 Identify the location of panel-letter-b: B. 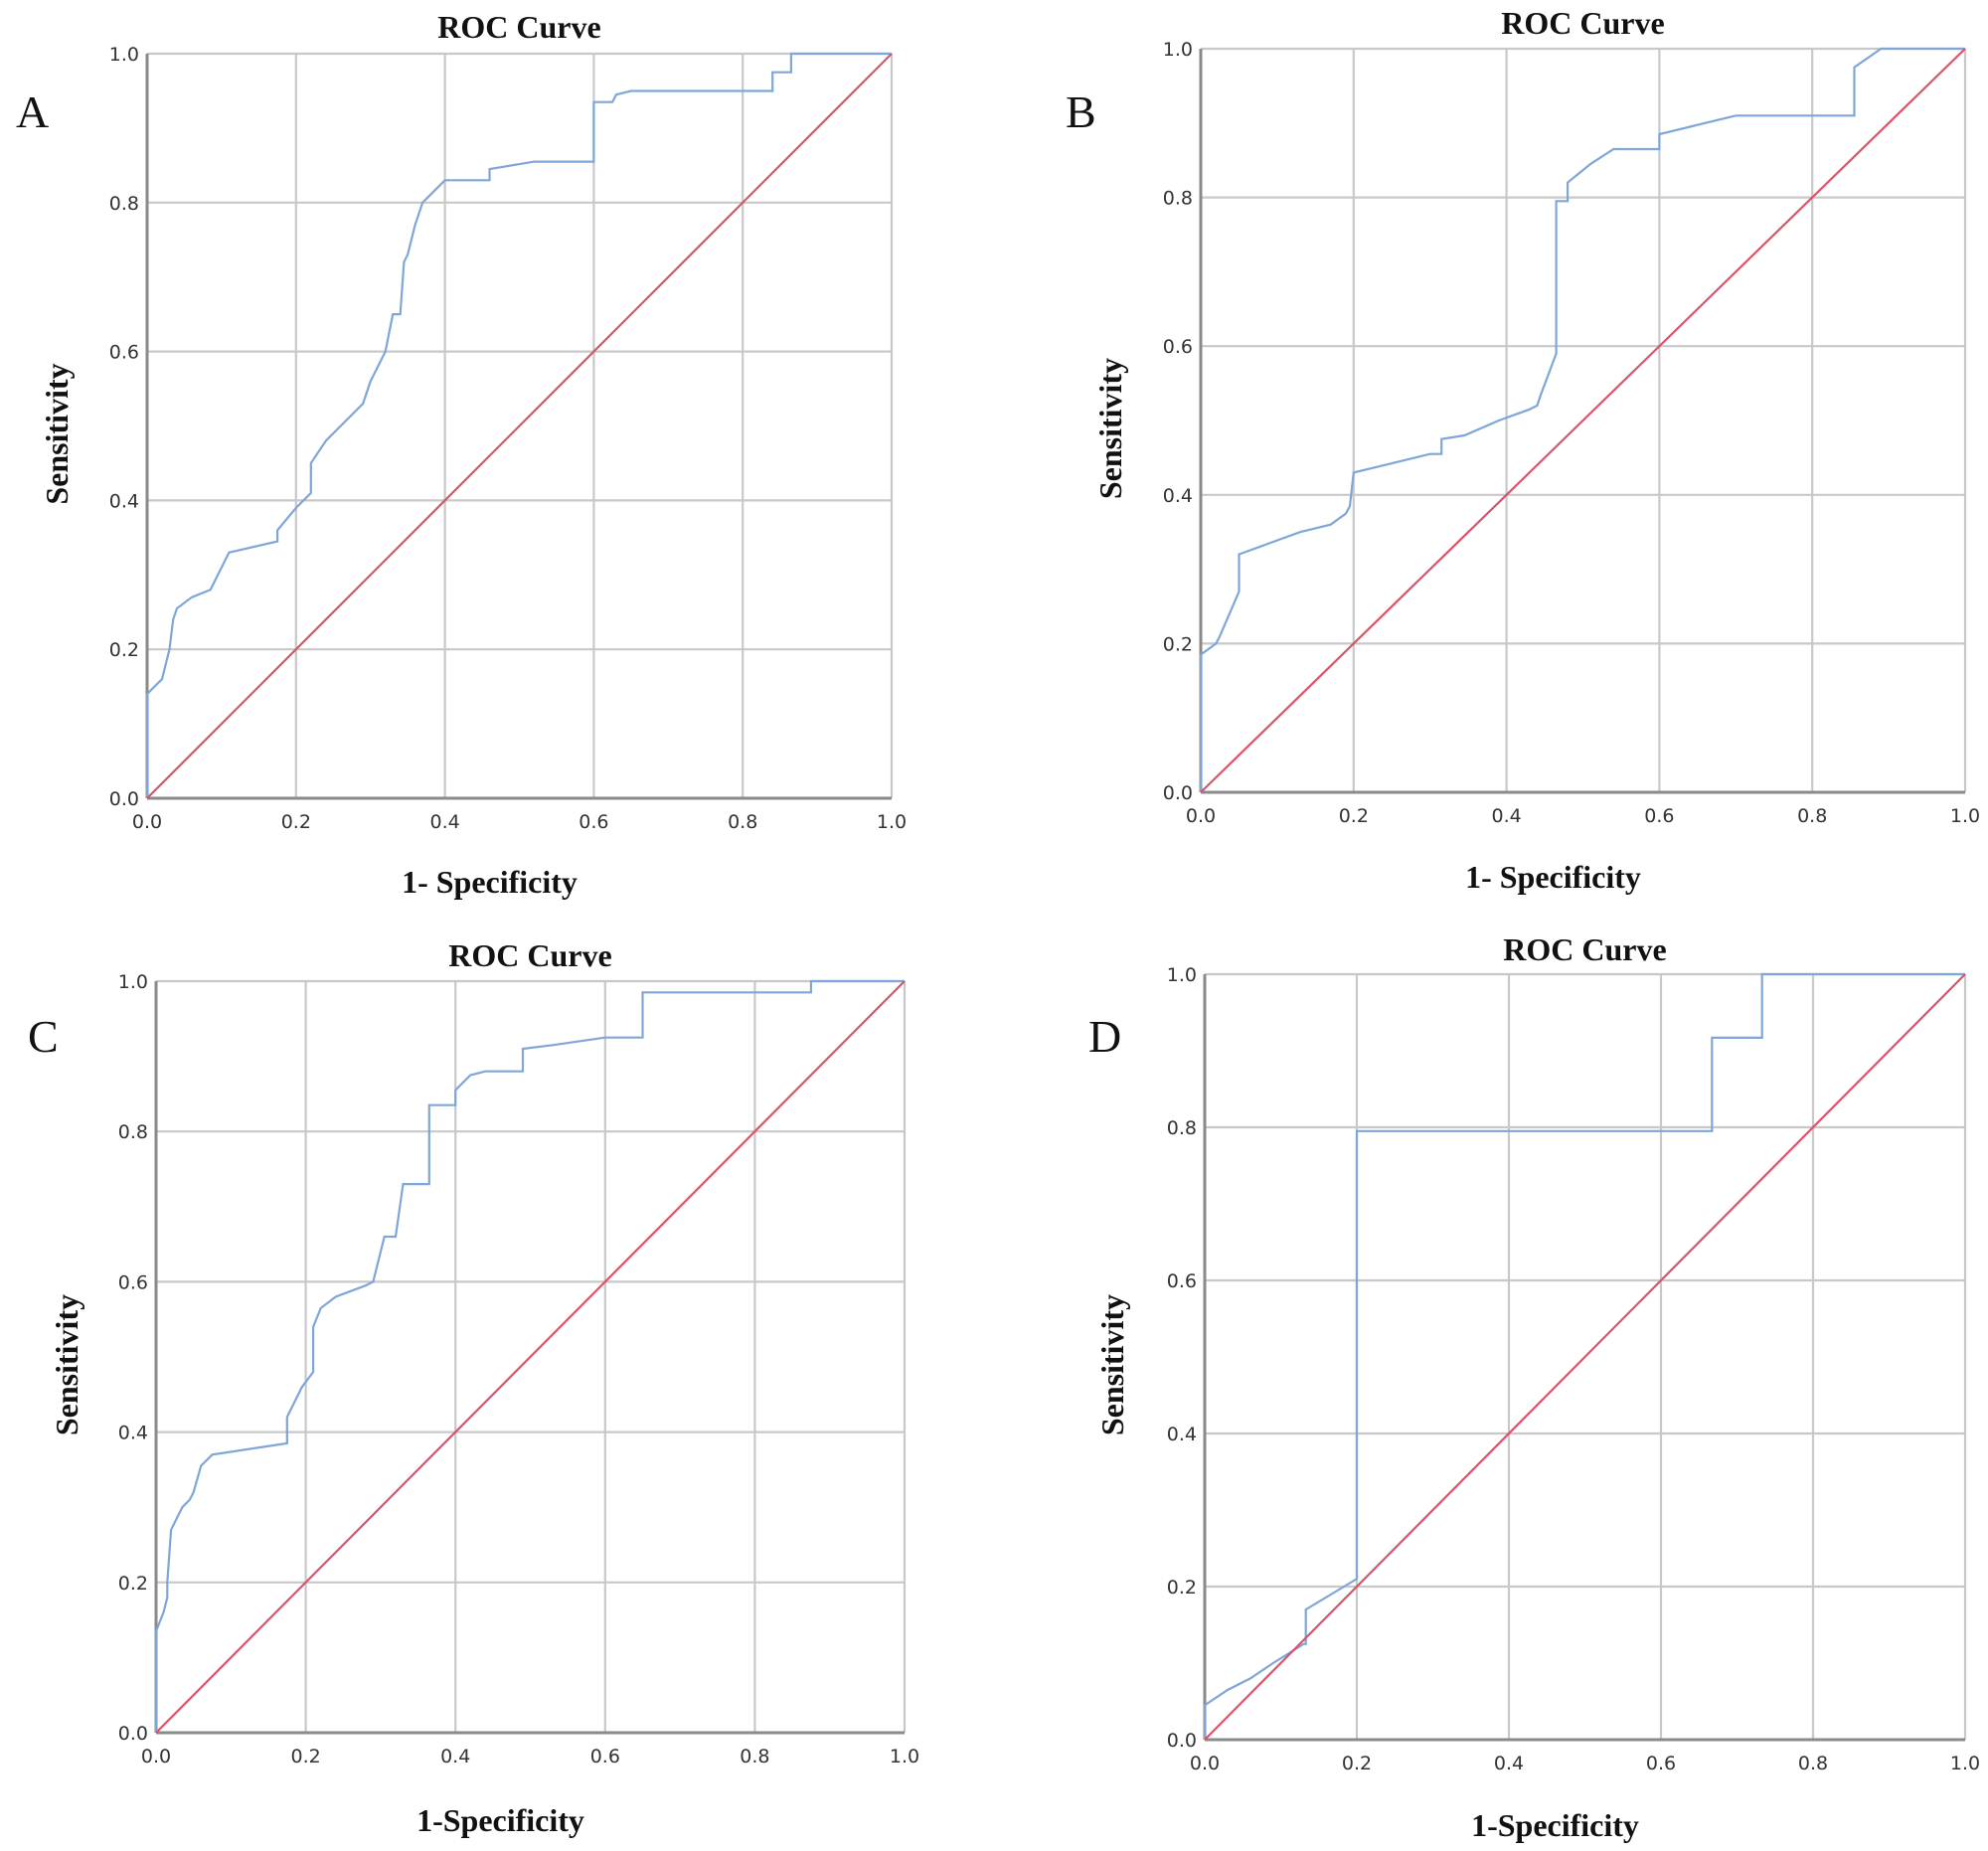
(1081, 111).